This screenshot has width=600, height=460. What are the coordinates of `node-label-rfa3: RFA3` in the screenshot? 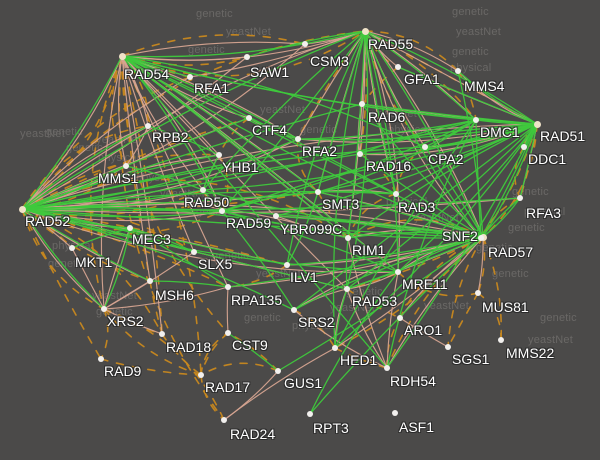 It's located at (544, 213).